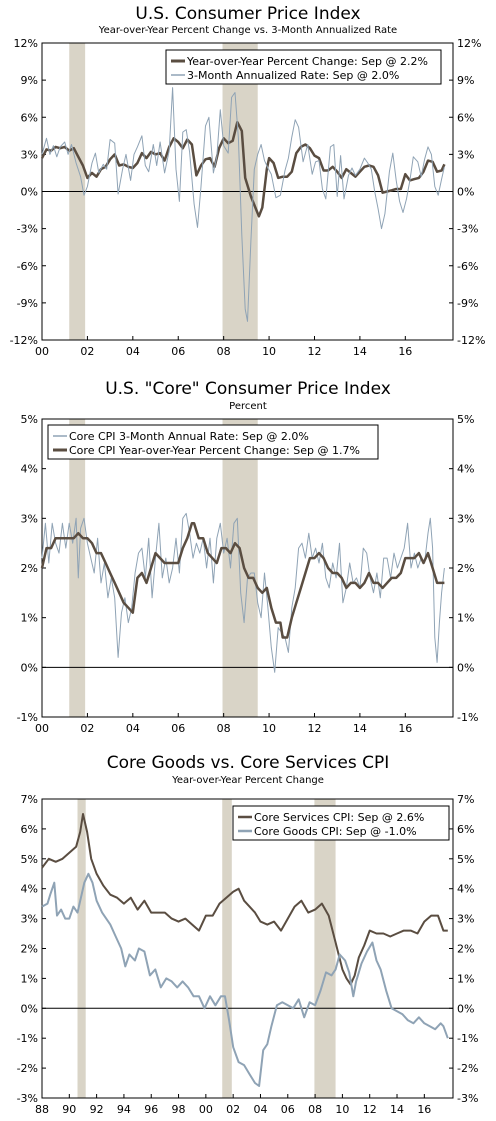  Describe the element at coordinates (151, 1109) in the screenshot. I see `x-tick-label: 96` at that location.